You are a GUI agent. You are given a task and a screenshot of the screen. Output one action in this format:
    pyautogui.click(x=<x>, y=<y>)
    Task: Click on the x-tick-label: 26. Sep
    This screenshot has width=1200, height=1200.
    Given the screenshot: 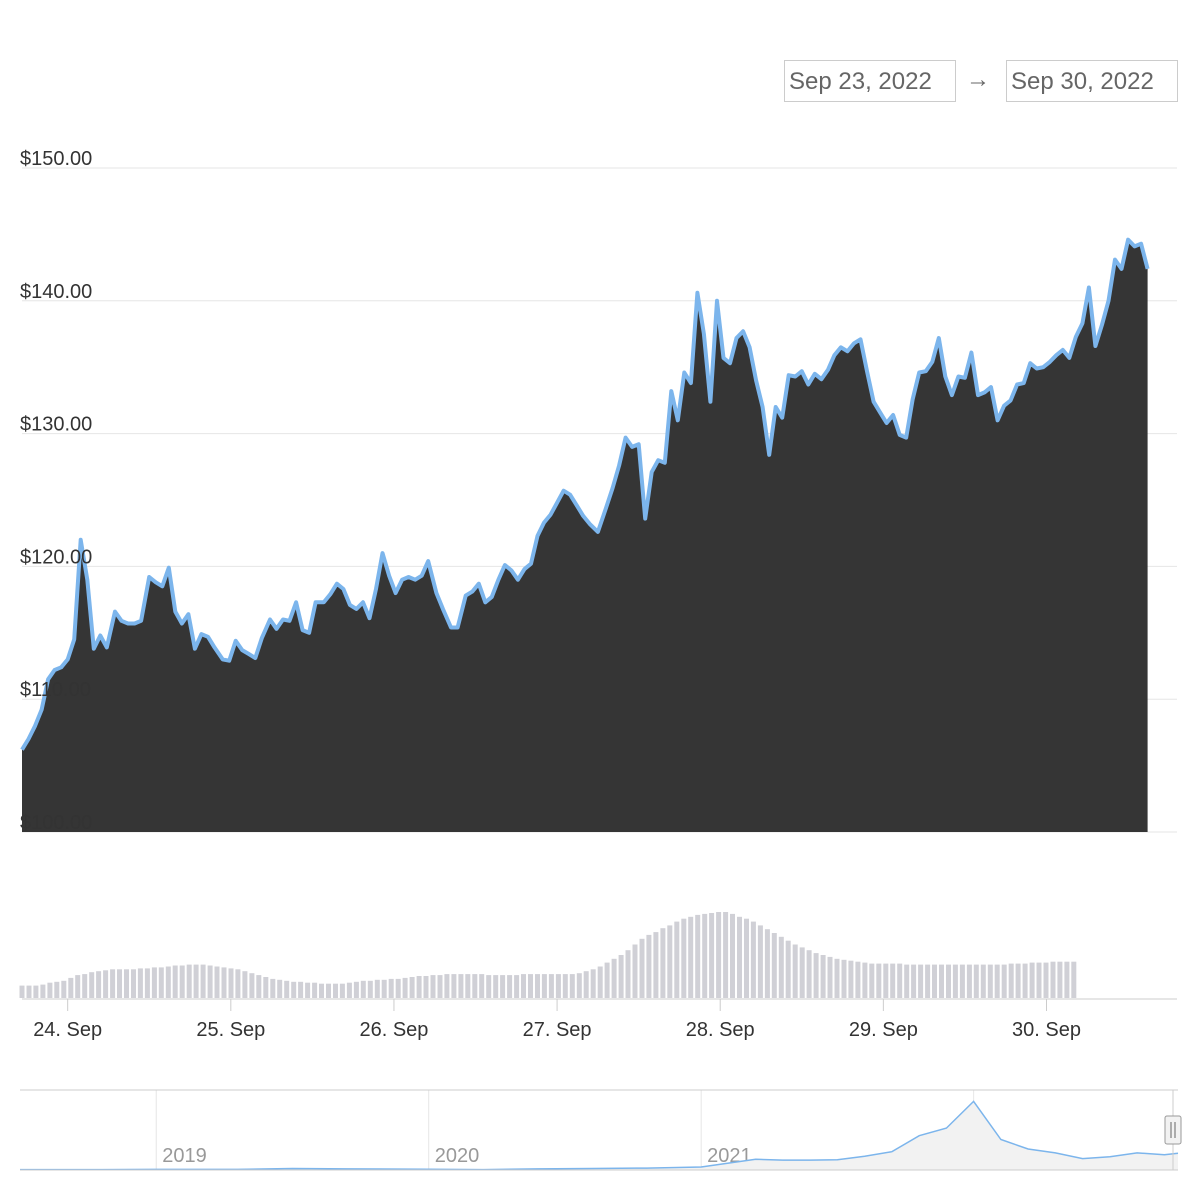 What is the action you would take?
    pyautogui.click(x=393, y=1030)
    